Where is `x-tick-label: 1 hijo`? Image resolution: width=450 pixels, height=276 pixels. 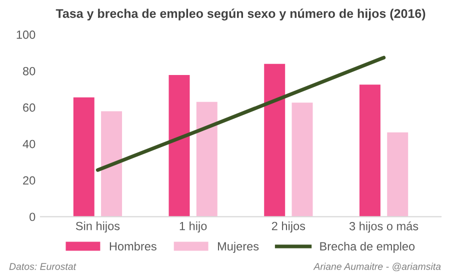
x-tick-label: 1 hijo is located at coordinates (193, 227).